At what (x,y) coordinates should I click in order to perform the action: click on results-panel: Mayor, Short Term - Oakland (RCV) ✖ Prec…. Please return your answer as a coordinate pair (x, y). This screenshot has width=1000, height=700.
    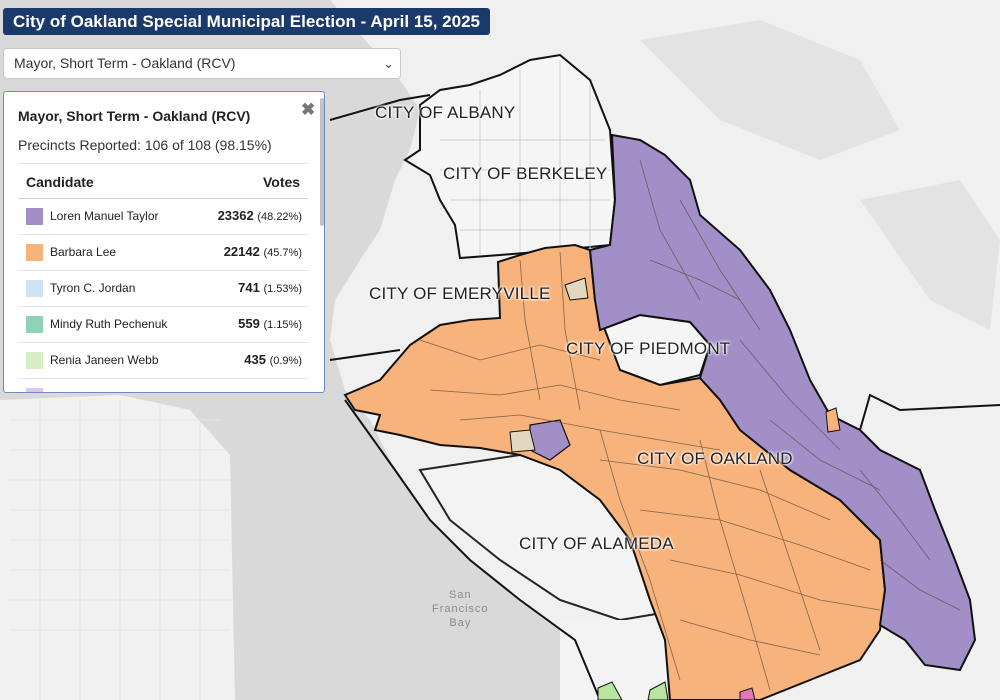
    Looking at the image, I should click on (164, 242).